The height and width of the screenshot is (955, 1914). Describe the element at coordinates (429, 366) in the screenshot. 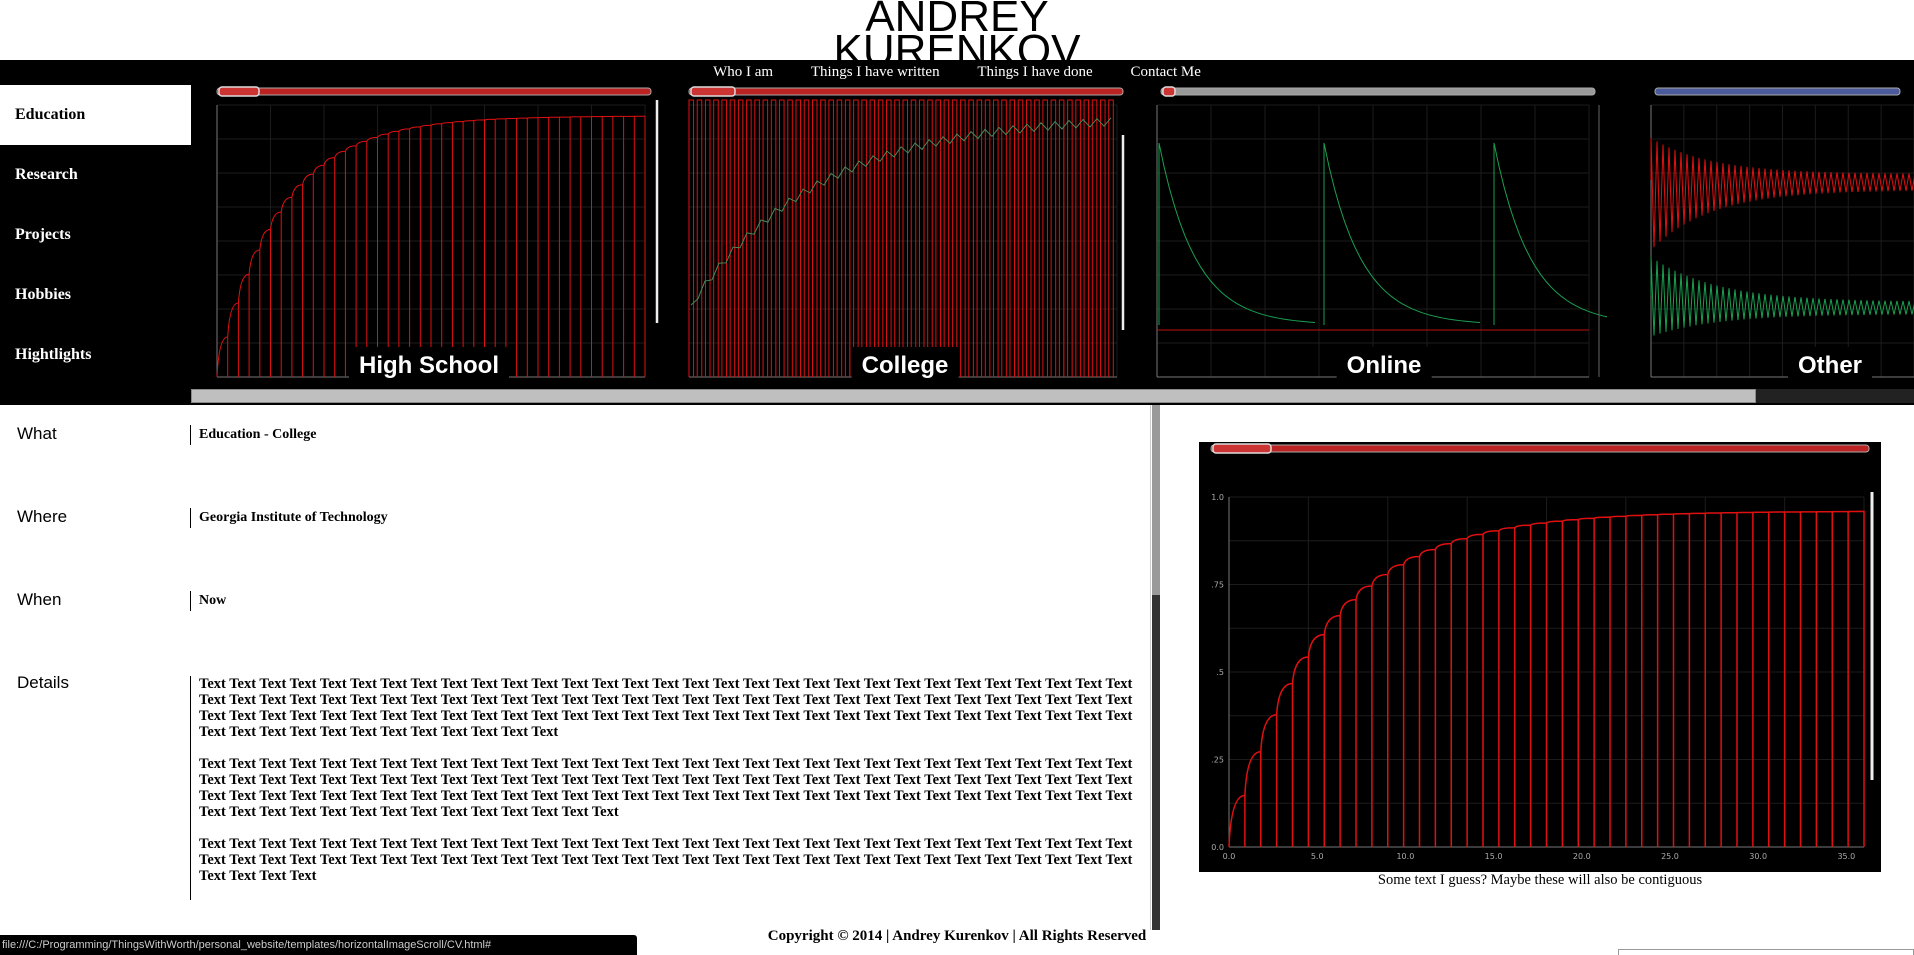

I see `panel-label-high-school: High School` at that location.